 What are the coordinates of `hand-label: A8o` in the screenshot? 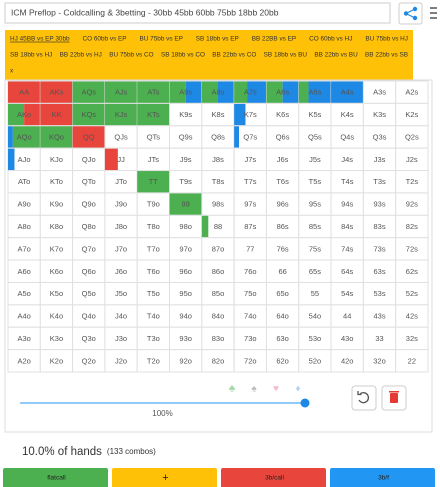 It's located at (23, 226).